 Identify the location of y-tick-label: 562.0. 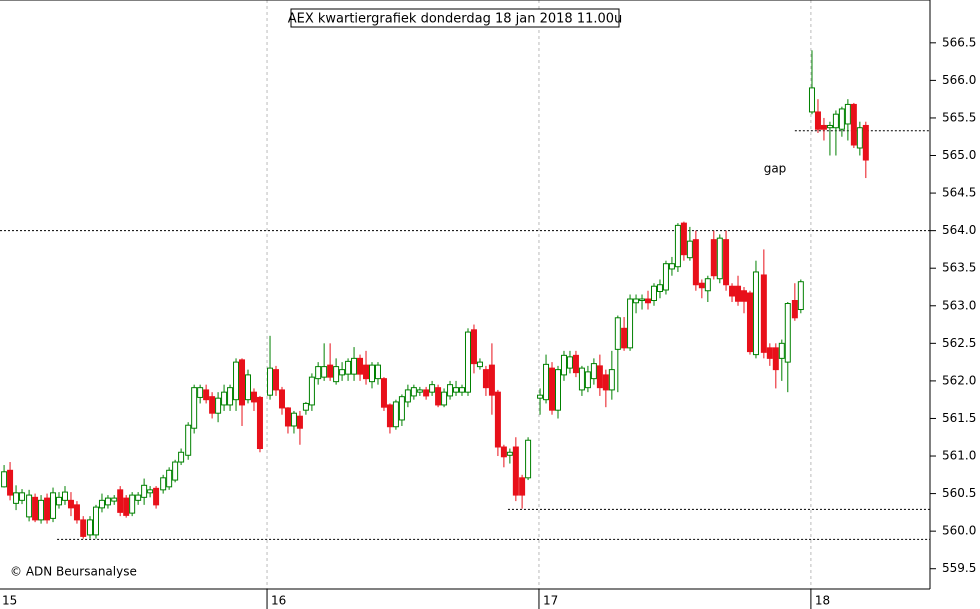
(959, 380).